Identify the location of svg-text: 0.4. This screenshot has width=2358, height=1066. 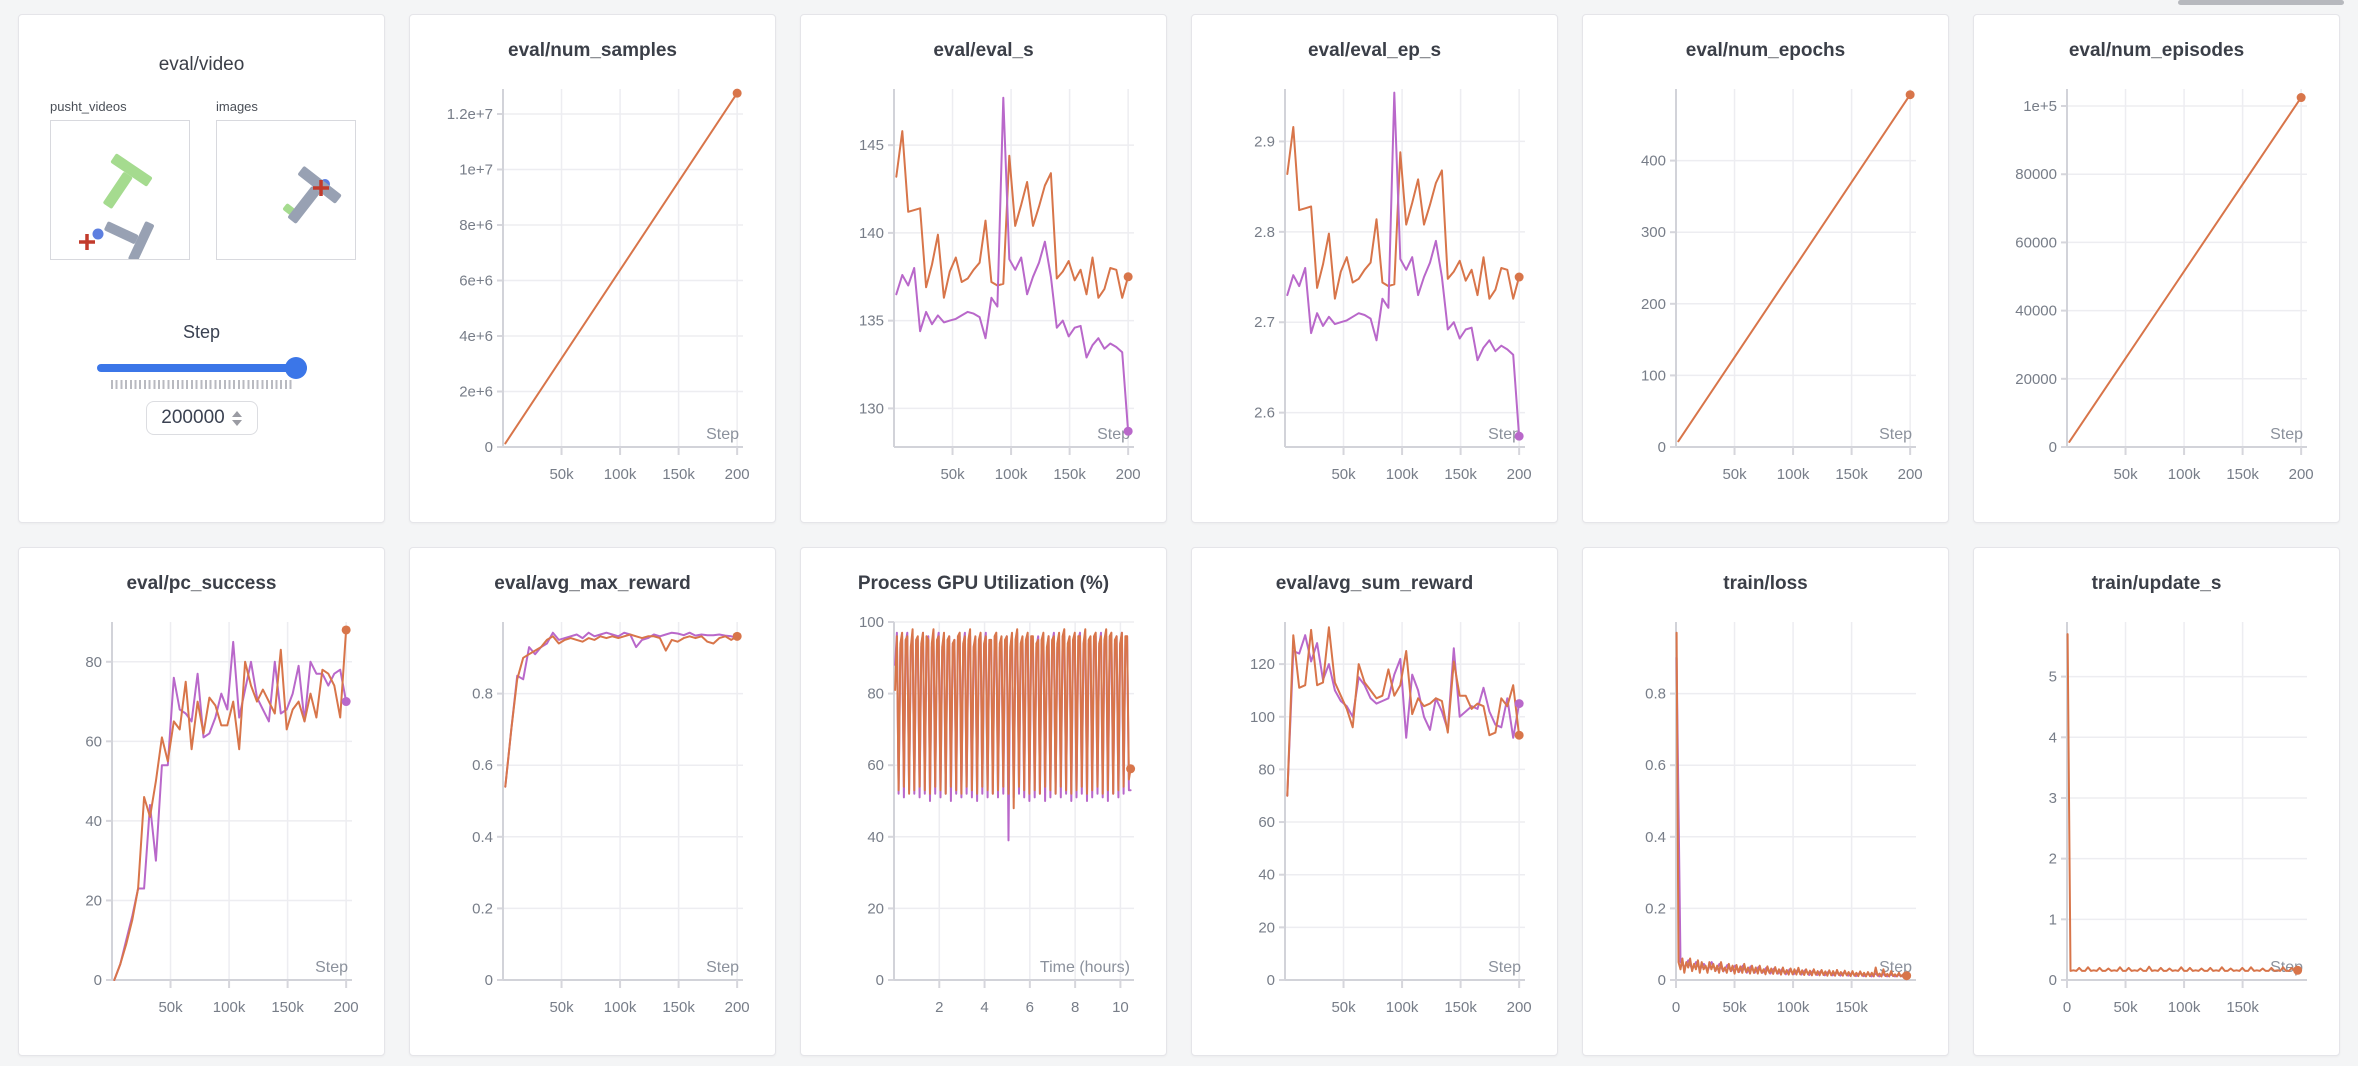
(1655, 837).